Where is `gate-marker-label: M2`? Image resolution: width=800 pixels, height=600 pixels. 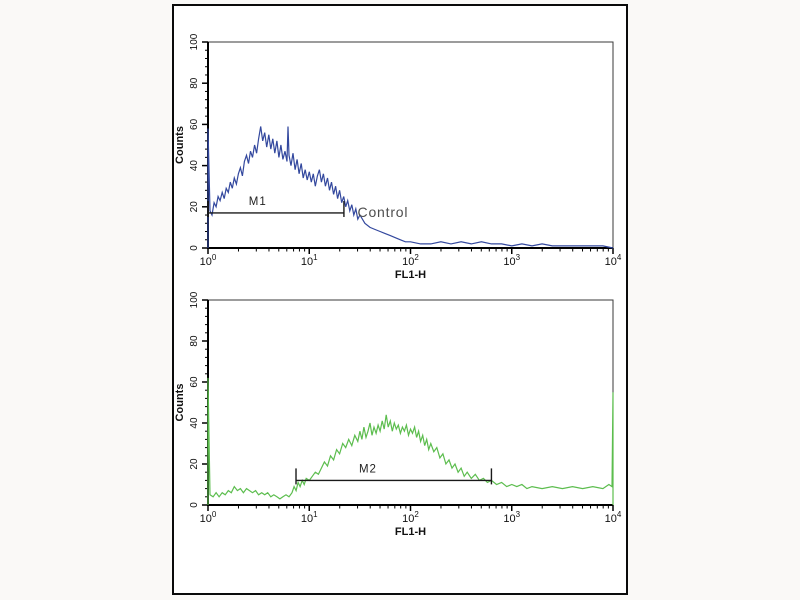 gate-marker-label: M2 is located at coordinates (368, 469).